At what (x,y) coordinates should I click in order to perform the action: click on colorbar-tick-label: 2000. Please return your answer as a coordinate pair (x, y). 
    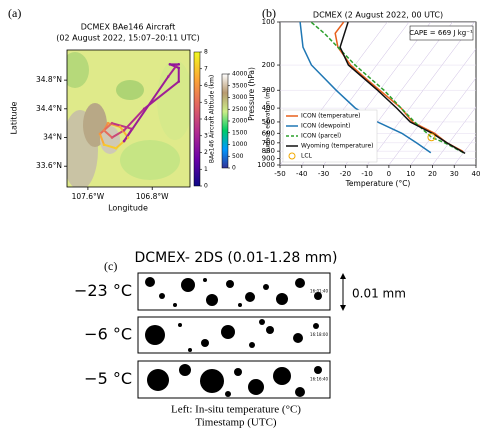
    Looking at the image, I should click on (239, 121).